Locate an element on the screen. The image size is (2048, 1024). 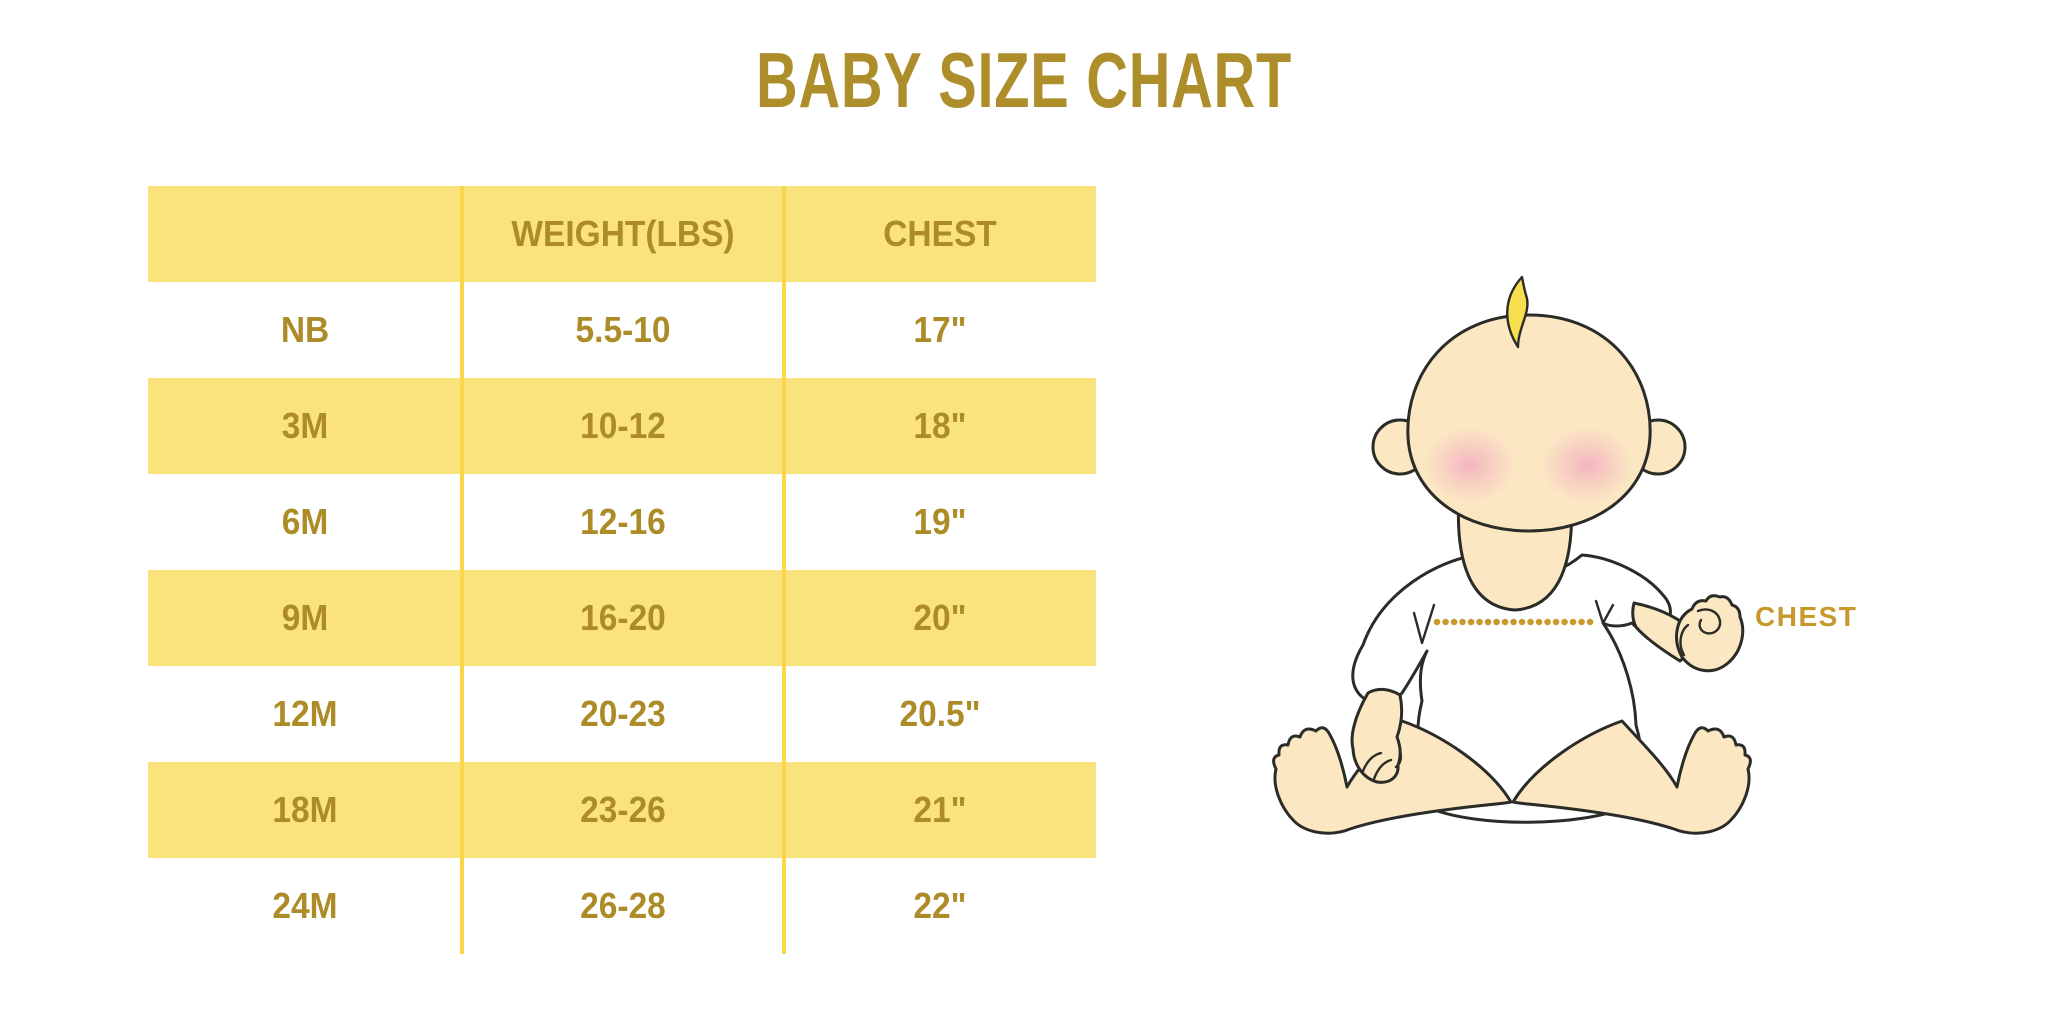
chest-cell: 22" is located at coordinates (940, 905).